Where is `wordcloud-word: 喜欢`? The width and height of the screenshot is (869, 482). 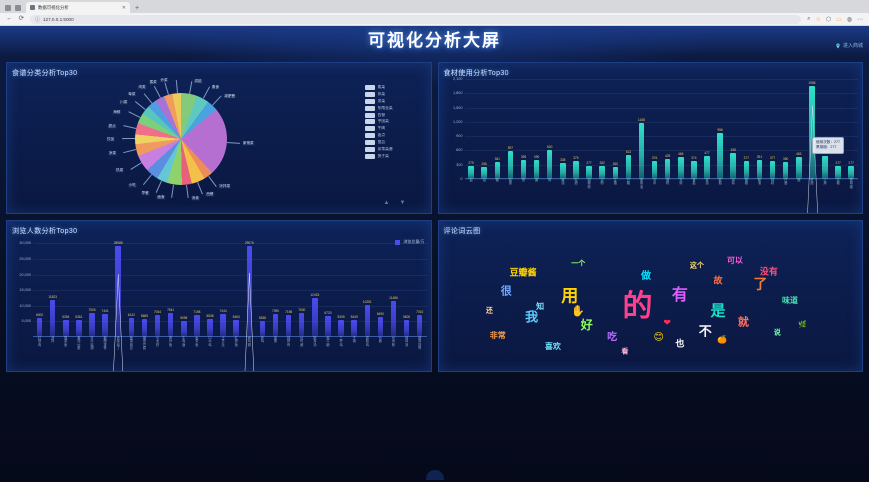 wordcloud-word: 喜欢 is located at coordinates (552, 346).